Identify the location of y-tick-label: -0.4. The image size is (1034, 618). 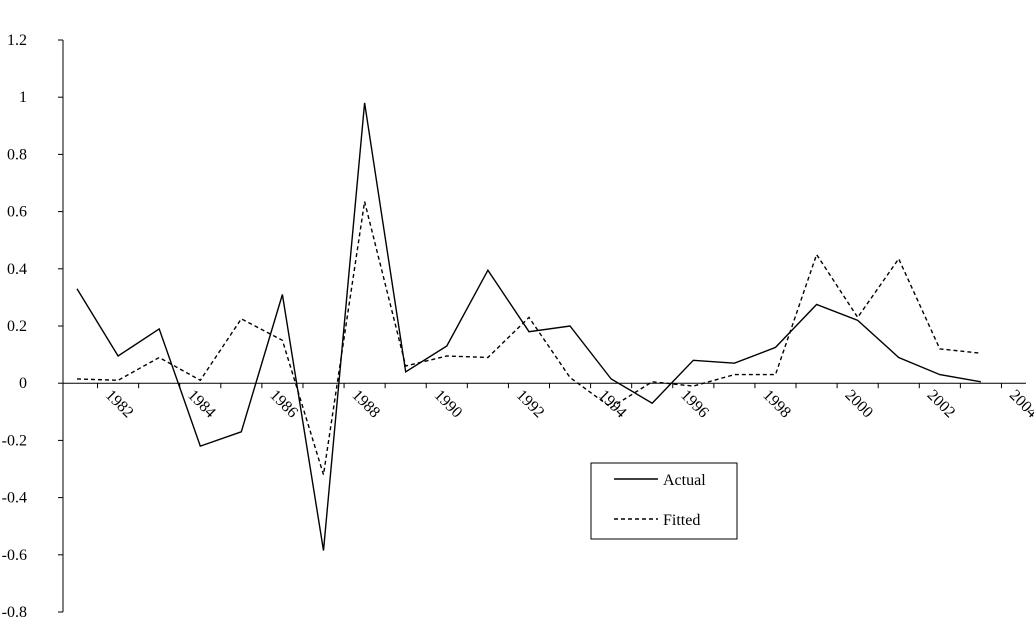
(14, 498).